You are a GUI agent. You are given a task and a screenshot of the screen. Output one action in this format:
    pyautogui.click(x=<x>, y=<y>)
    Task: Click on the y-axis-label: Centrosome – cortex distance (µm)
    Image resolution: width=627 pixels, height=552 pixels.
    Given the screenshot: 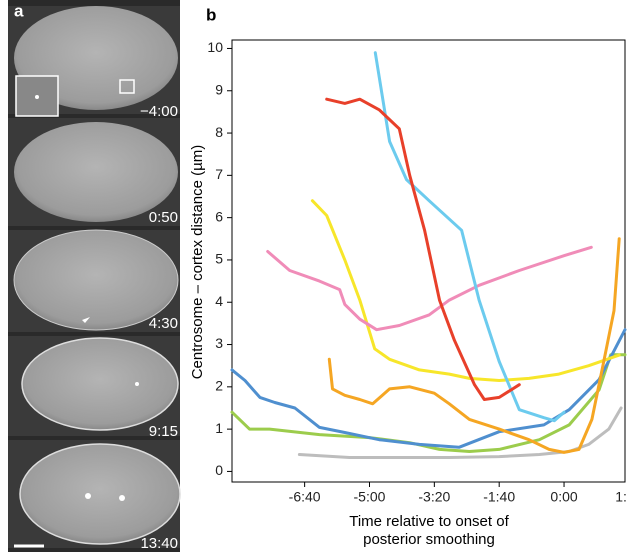 What is the action you would take?
    pyautogui.click(x=197, y=262)
    